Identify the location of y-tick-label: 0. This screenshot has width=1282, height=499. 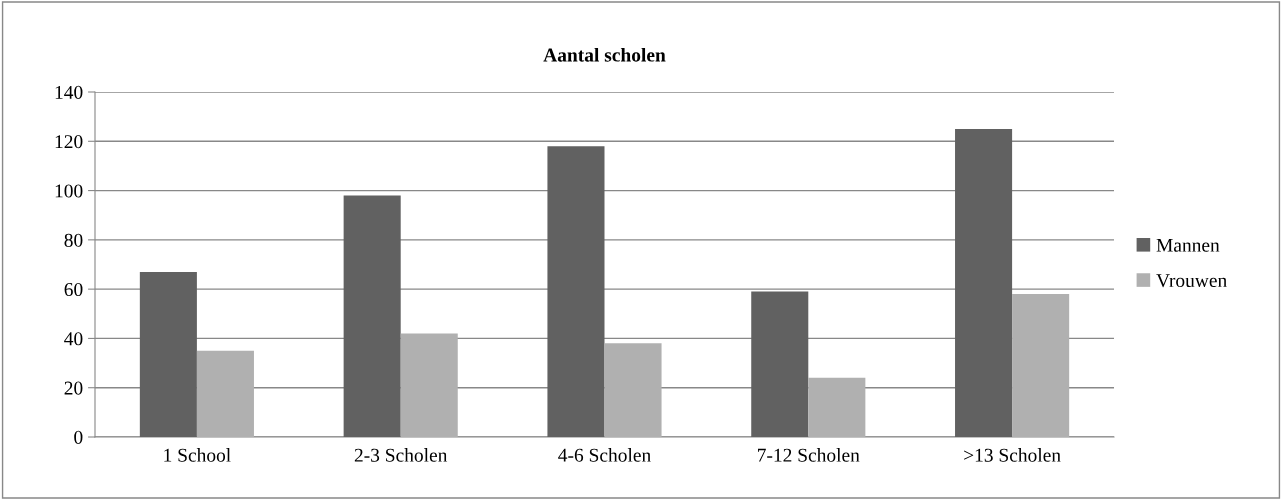
(78, 437).